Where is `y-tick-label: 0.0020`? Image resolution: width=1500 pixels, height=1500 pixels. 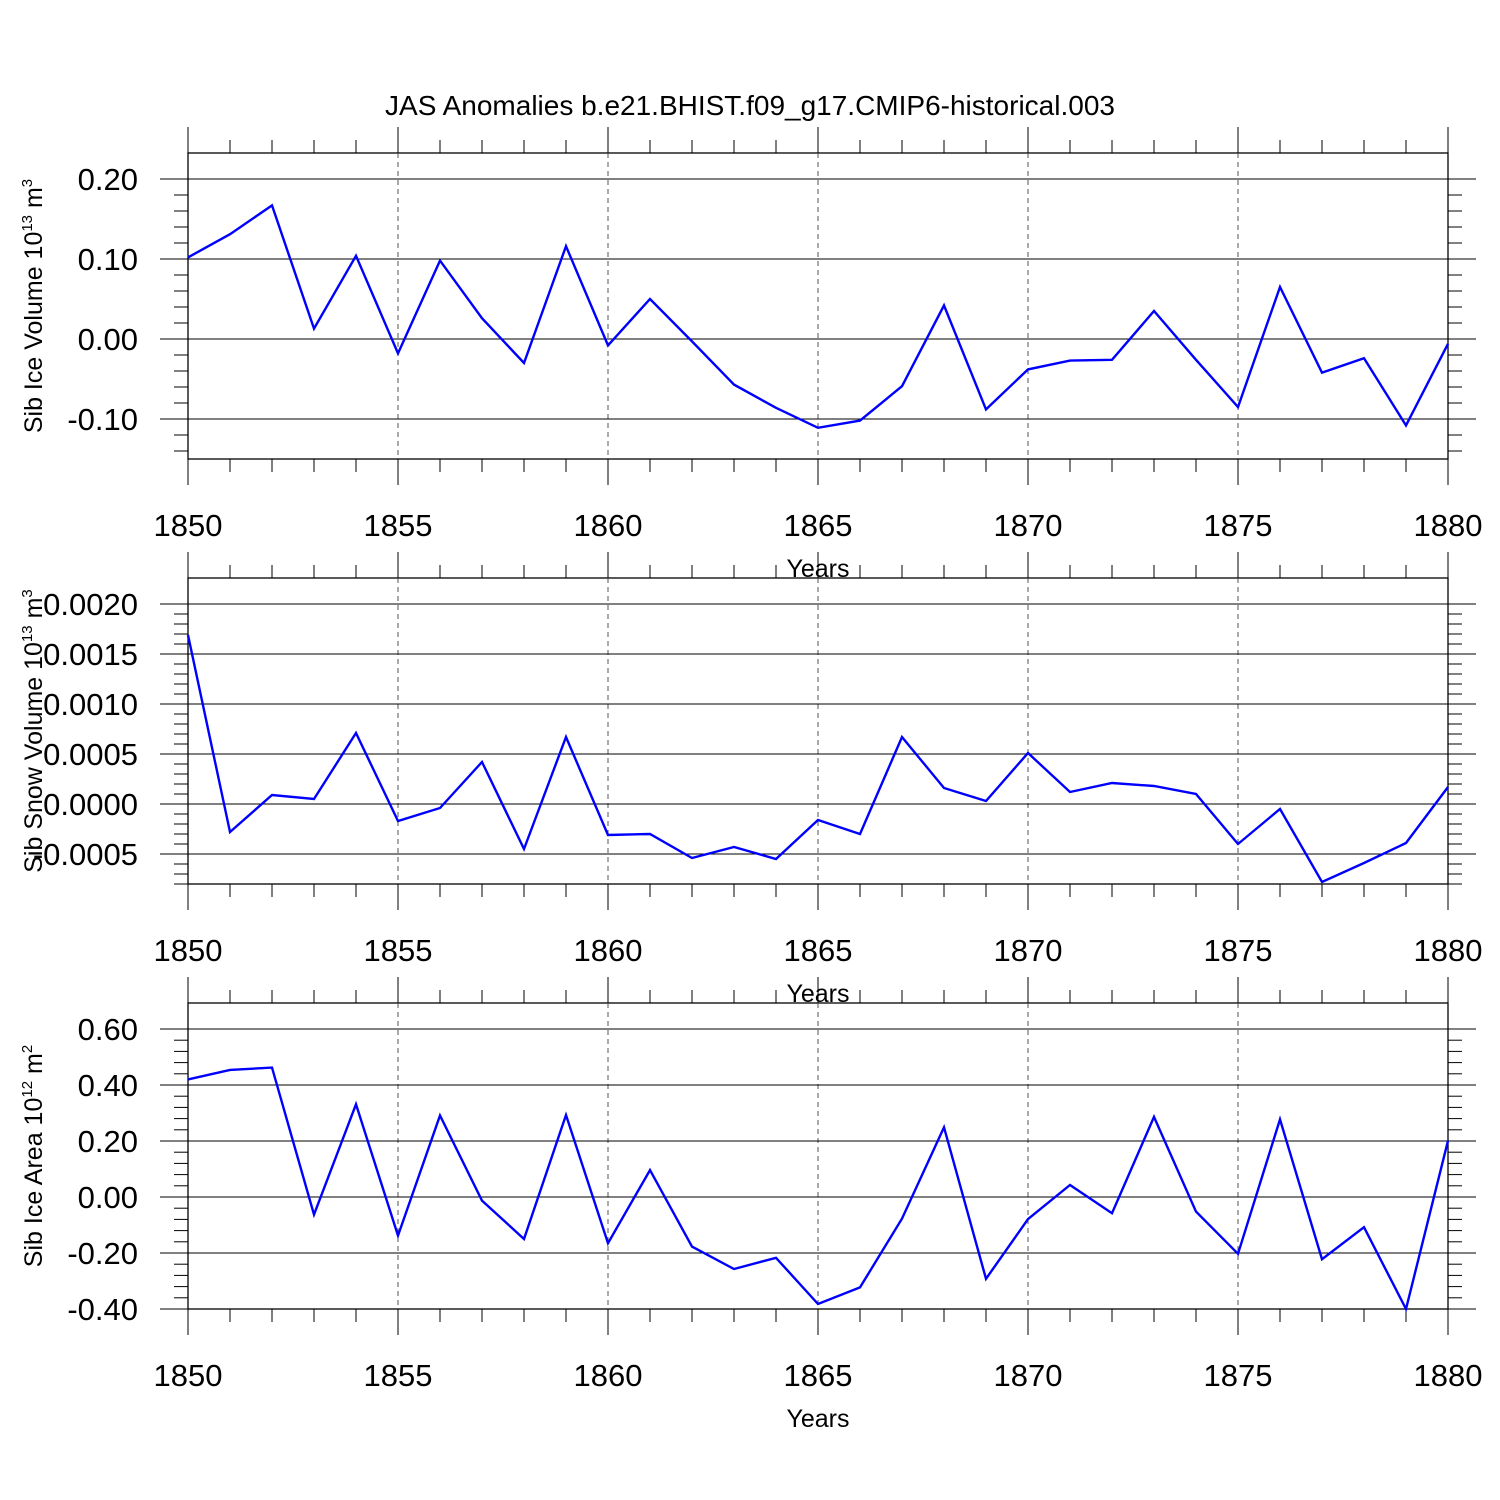
y-tick-label: 0.0020 is located at coordinates (90, 604).